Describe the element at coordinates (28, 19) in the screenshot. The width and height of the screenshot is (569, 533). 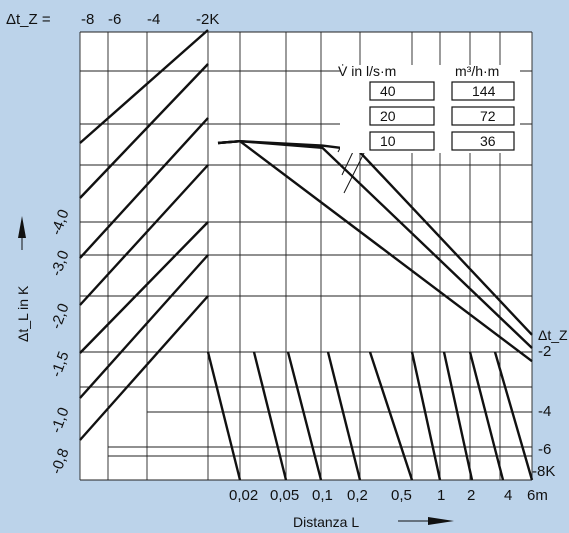
I see `top-axis-label: Δt_Z =` at that location.